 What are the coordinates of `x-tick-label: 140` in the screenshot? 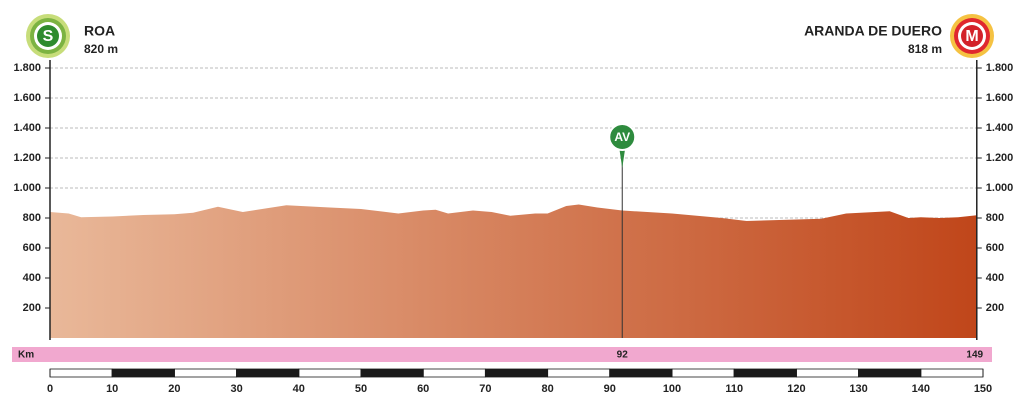 It's located at (921, 389).